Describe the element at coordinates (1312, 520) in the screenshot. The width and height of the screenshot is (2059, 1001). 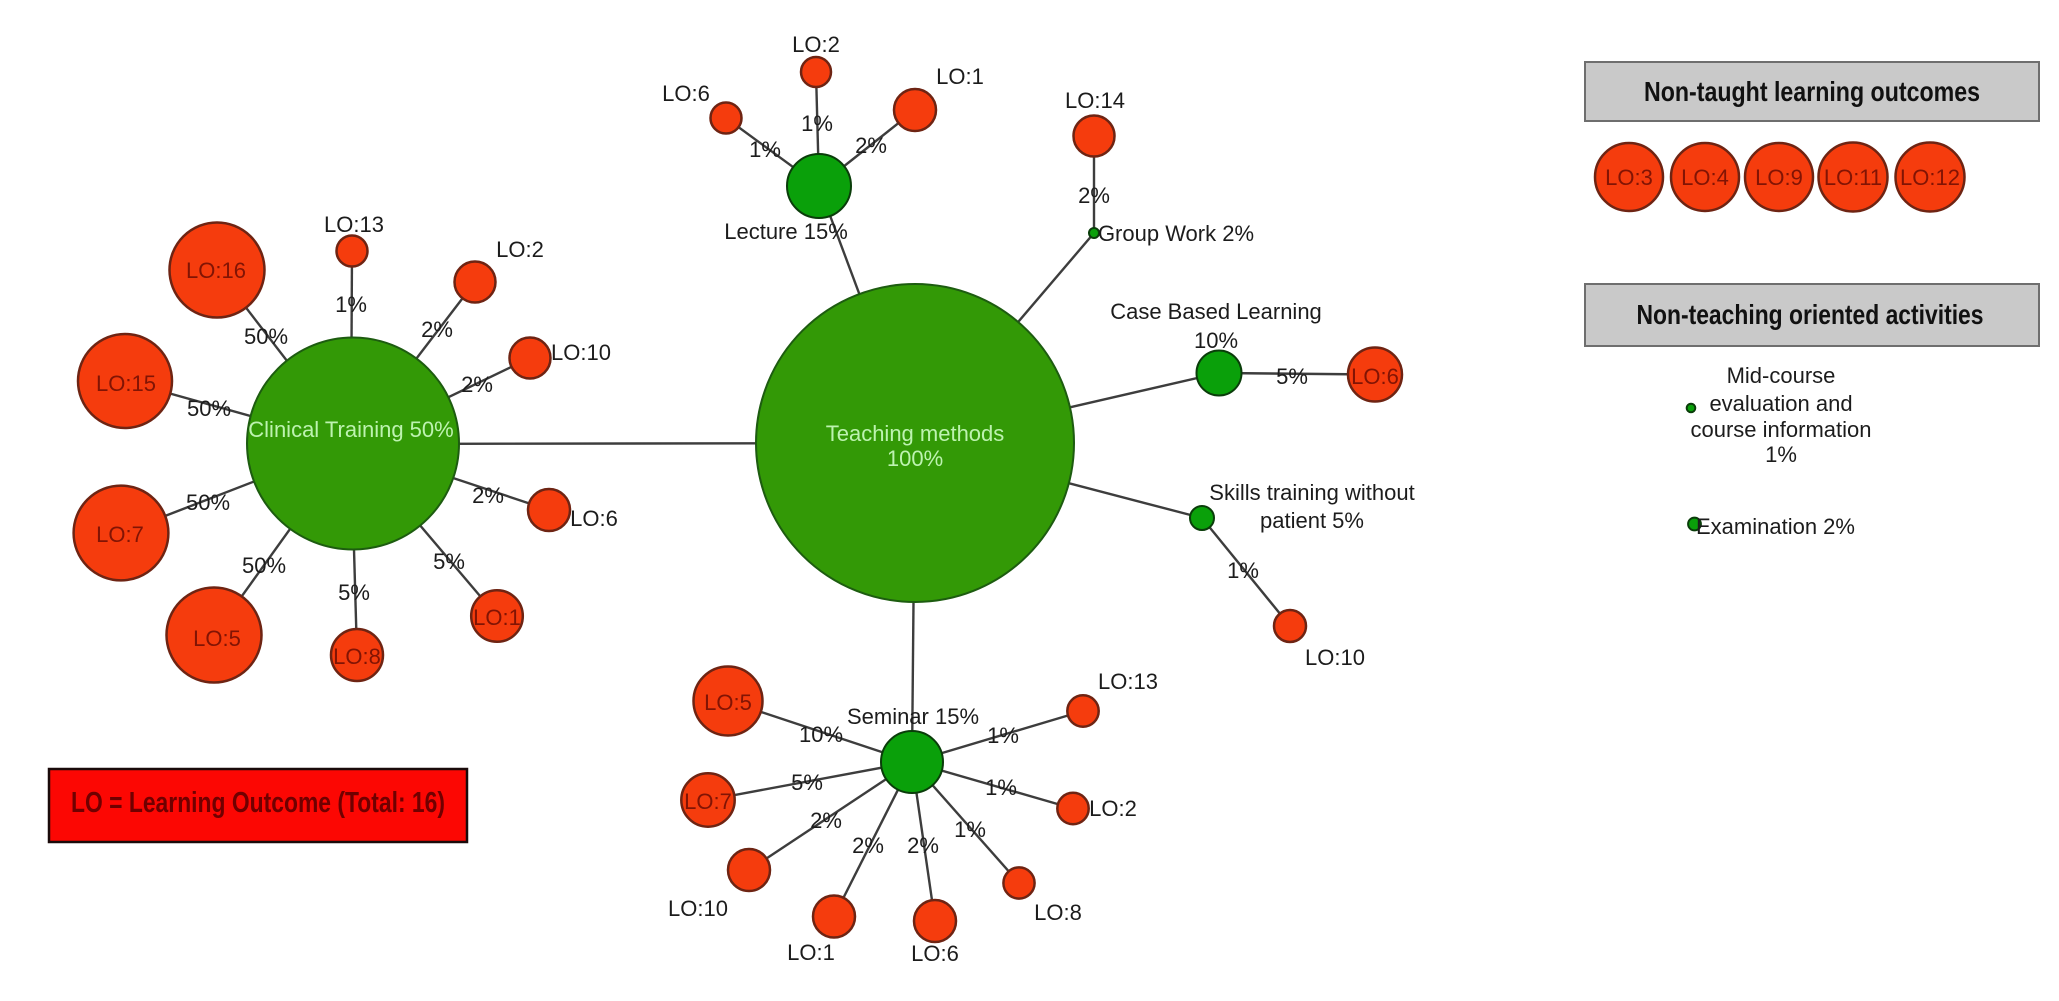
I see `svg-text: patient 5%` at that location.